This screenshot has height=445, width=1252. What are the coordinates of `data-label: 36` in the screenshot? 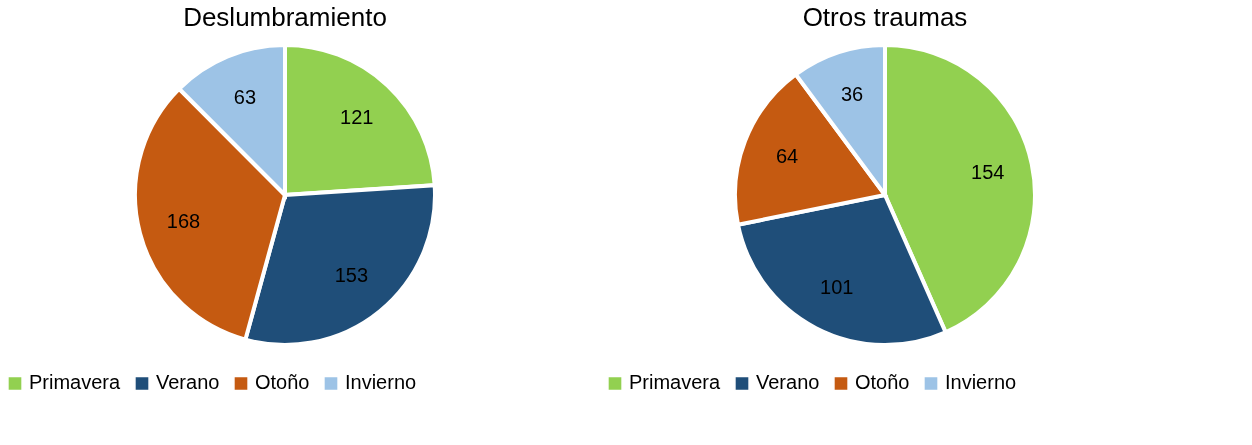 It's located at (852, 94).